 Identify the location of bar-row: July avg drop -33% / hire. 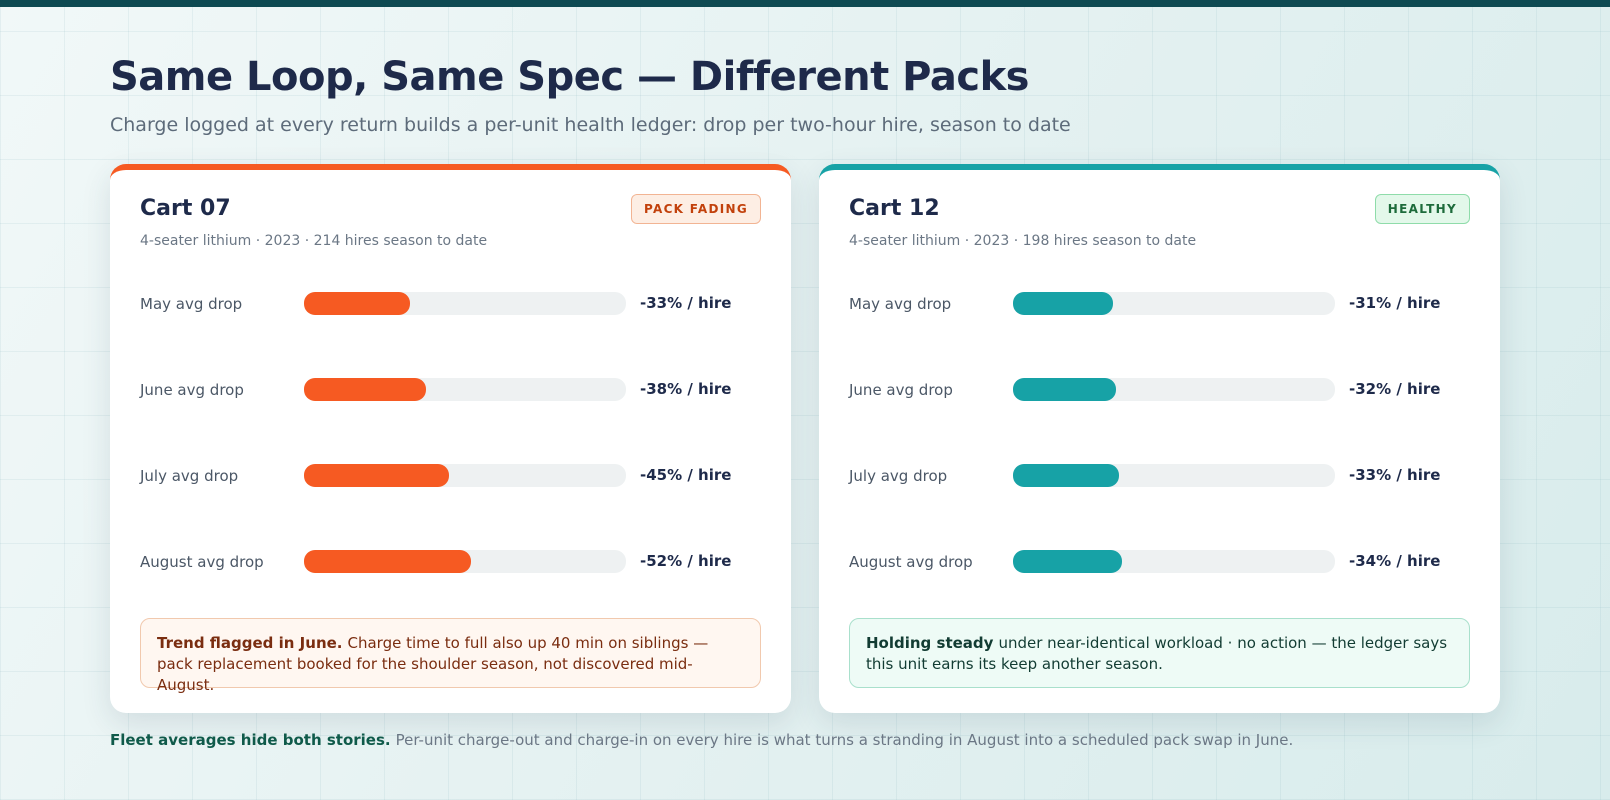
(1159, 476).